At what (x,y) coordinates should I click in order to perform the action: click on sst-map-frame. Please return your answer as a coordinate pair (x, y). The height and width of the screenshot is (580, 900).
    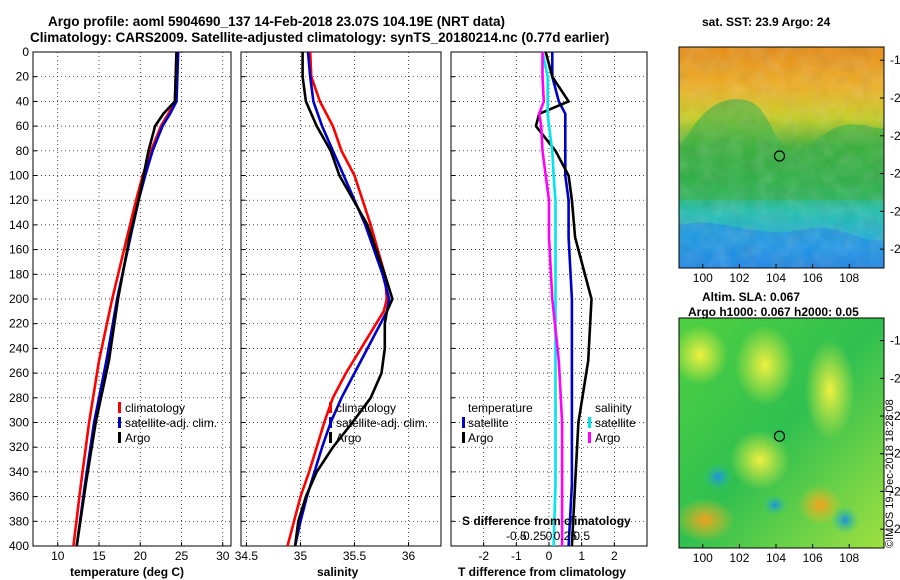
    Looking at the image, I should click on (781, 157).